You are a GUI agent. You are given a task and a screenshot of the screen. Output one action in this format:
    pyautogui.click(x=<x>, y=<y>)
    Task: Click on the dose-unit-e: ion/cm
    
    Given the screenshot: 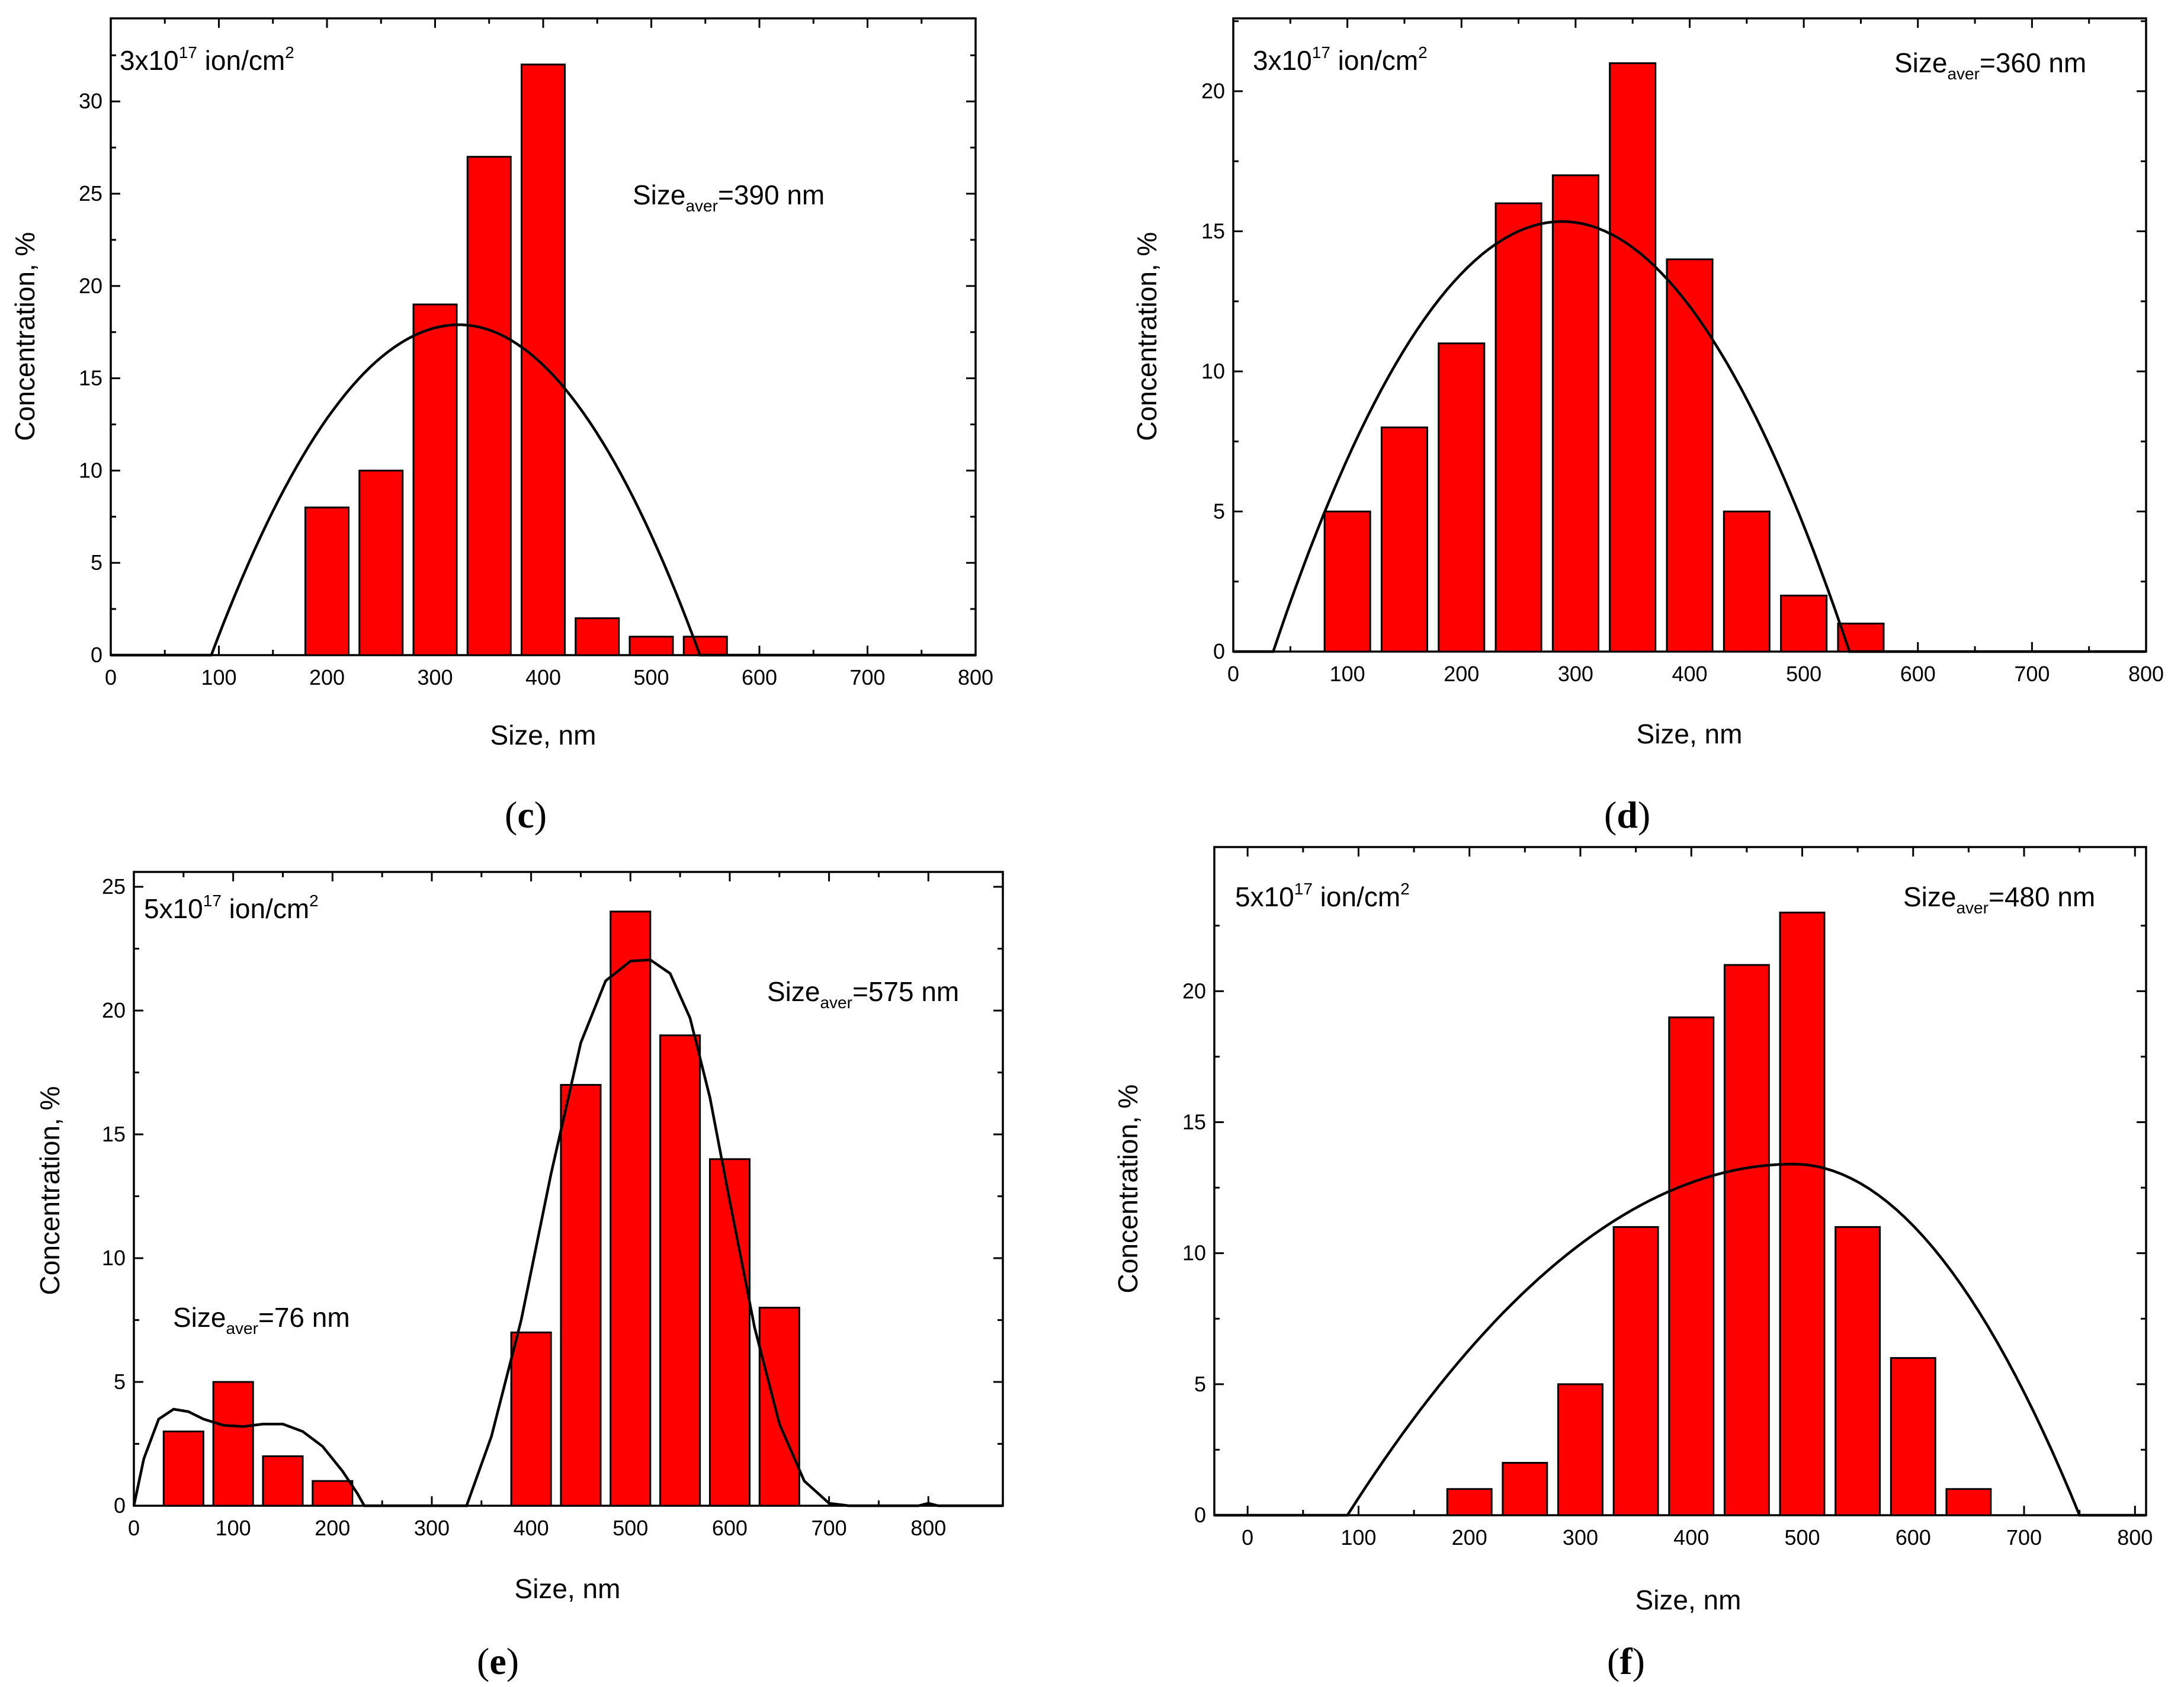 What is the action you would take?
    pyautogui.click(x=265, y=908)
    